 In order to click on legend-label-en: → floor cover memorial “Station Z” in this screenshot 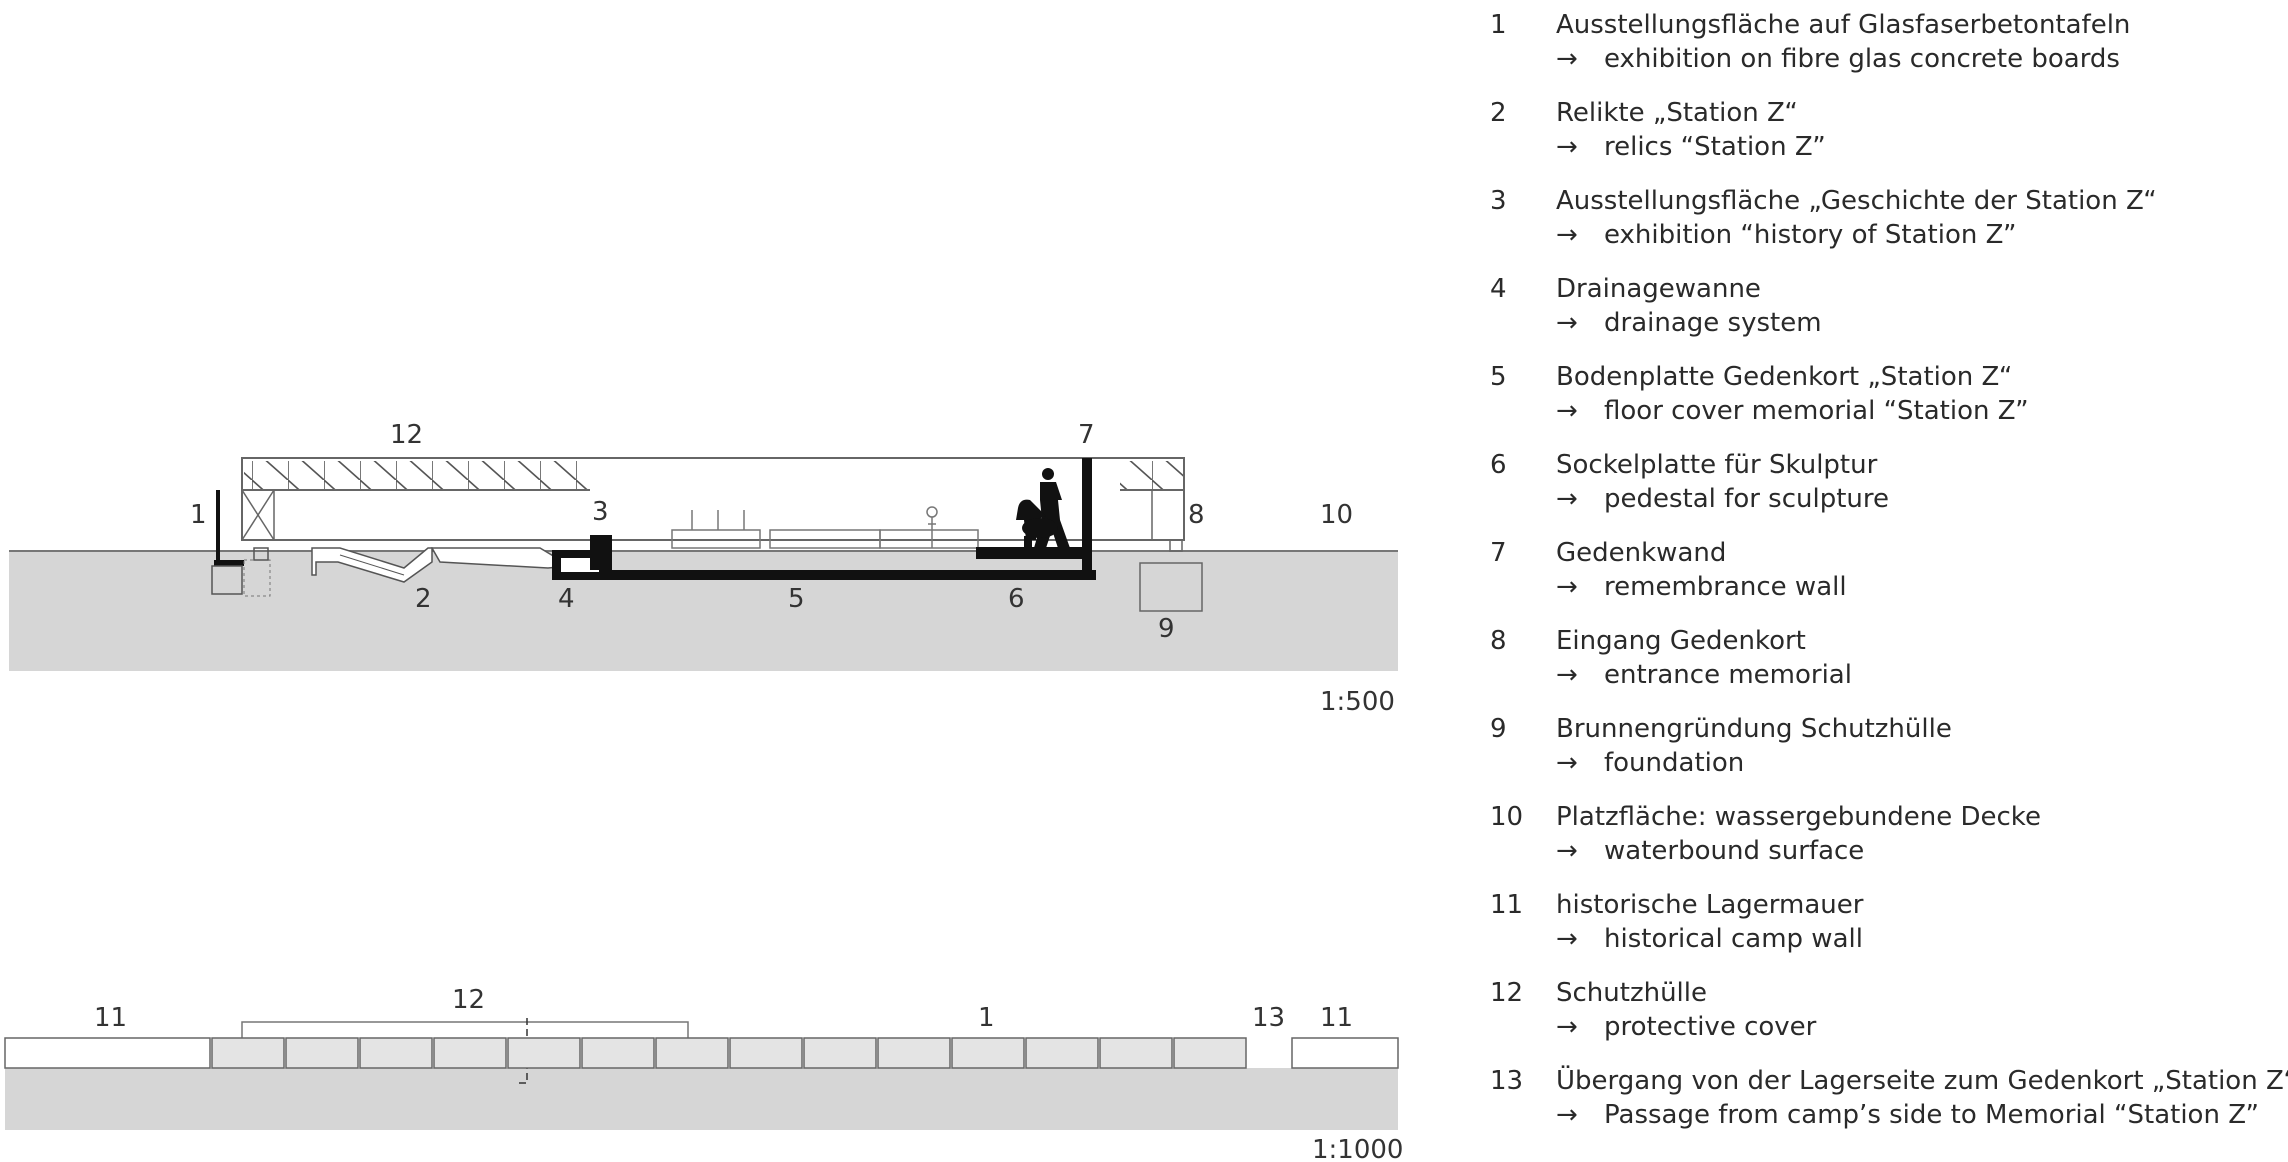, I will do `click(1792, 411)`.